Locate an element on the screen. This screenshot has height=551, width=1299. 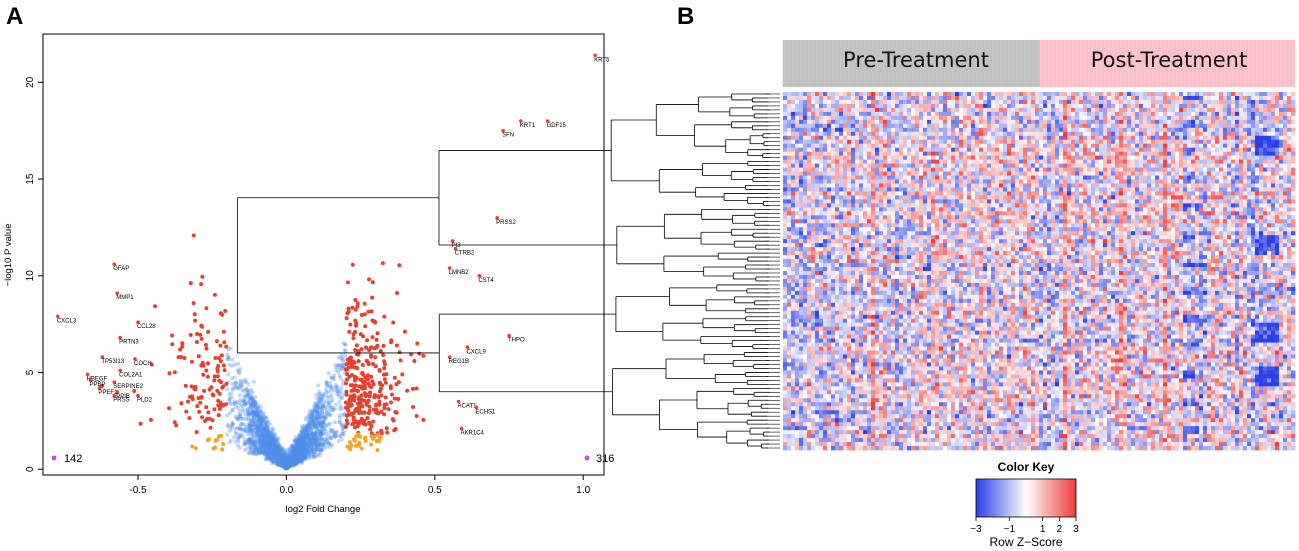
volcano-background-points is located at coordinates (286, 406).